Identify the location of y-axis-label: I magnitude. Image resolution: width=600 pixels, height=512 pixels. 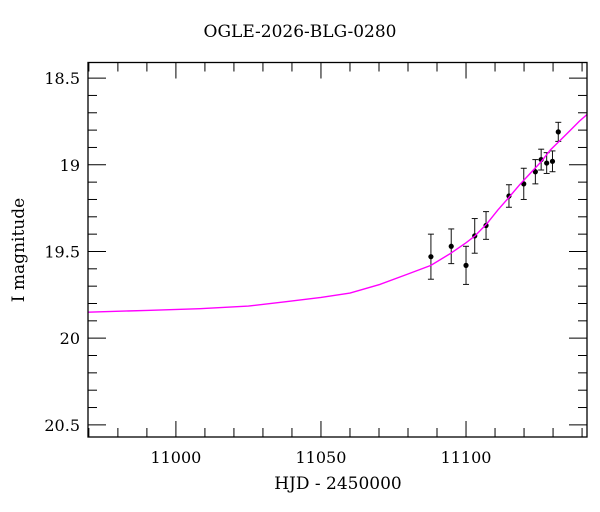
(19, 250).